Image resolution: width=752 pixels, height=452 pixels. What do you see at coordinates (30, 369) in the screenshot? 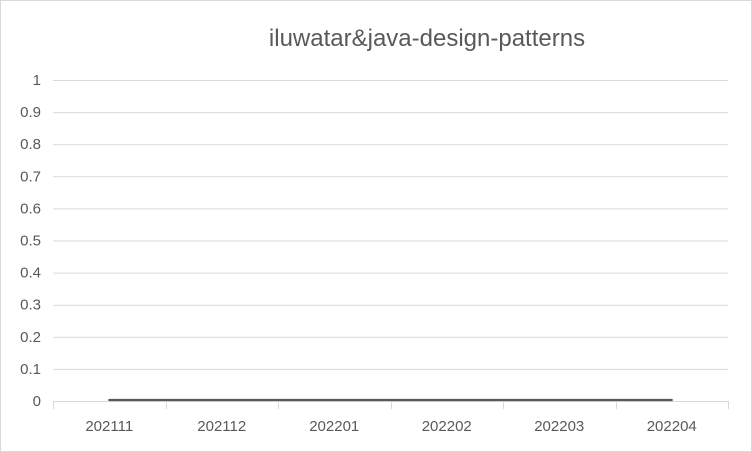
I see `y-tick-label: 0.1` at bounding box center [30, 369].